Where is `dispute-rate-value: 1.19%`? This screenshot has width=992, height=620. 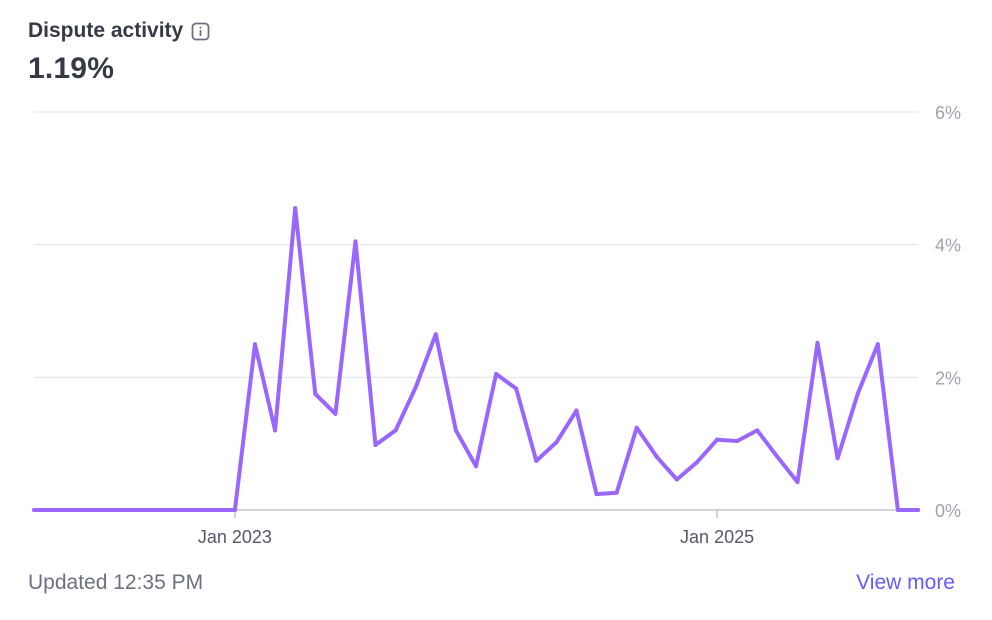
dispute-rate-value: 1.19% is located at coordinates (71, 68).